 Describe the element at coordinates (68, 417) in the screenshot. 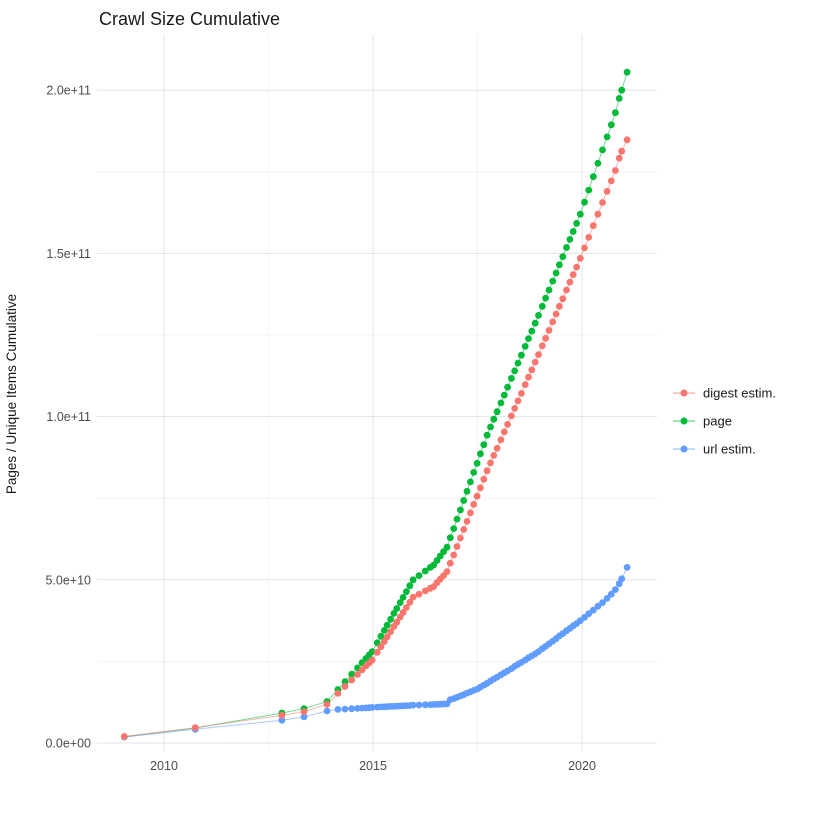

I see `y-axis-tick-labels: 0.0e+00 5.0e+10 1.0e+11 1.5e+11 2.0e+11` at that location.